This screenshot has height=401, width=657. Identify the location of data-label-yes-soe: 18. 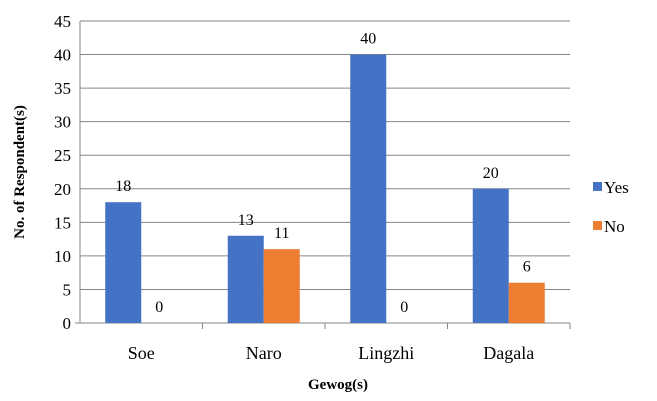
(123, 186).